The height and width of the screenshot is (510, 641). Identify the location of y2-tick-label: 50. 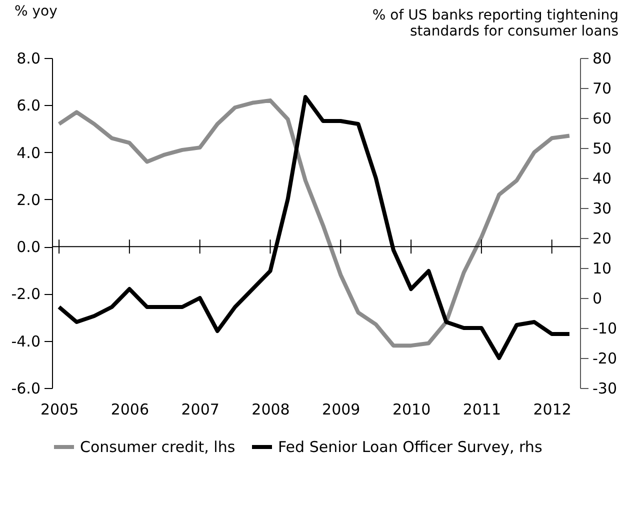
(602, 149).